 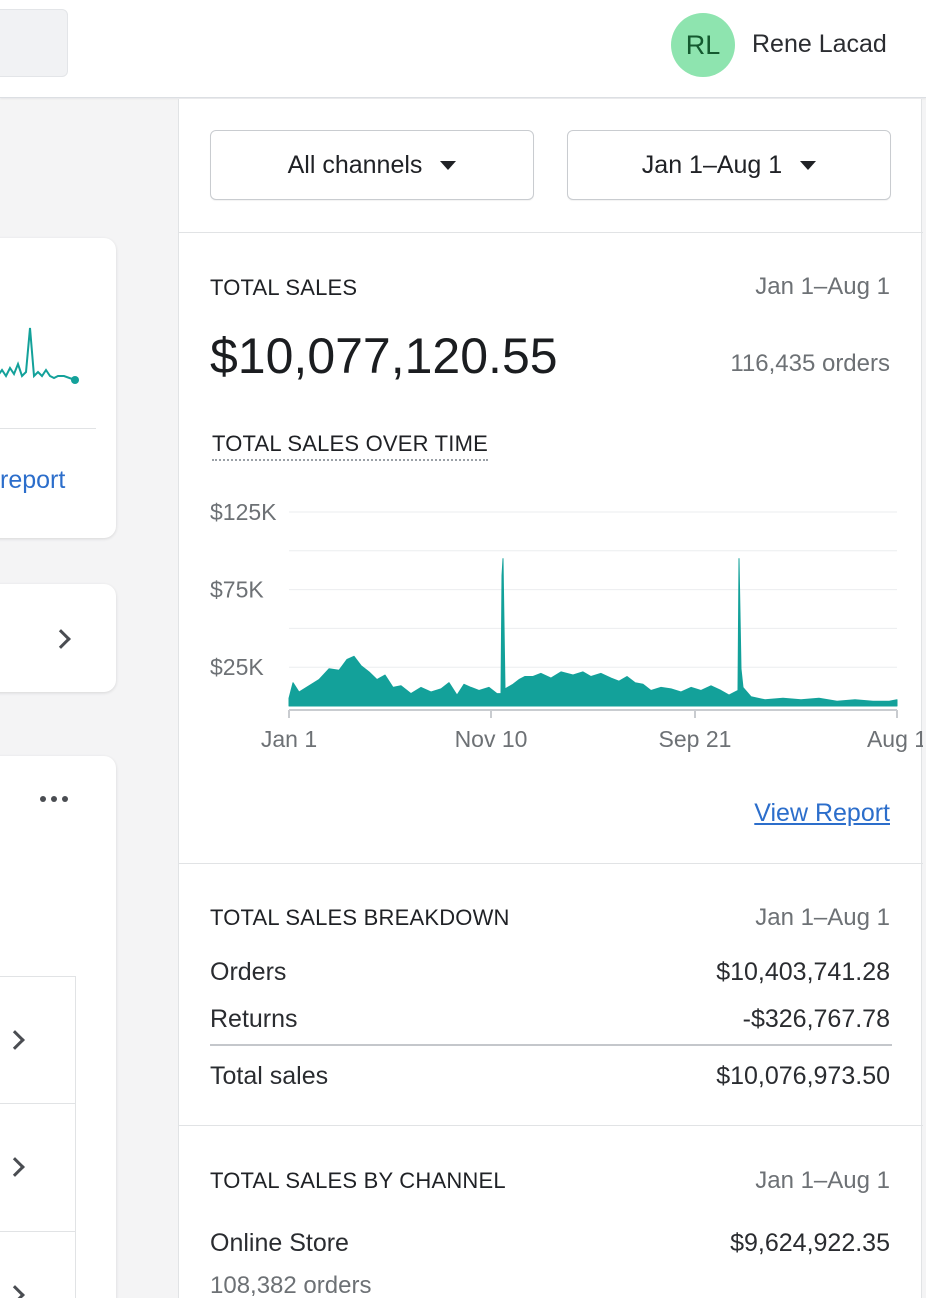 What do you see at coordinates (34, 43) in the screenshot?
I see `search-input` at bounding box center [34, 43].